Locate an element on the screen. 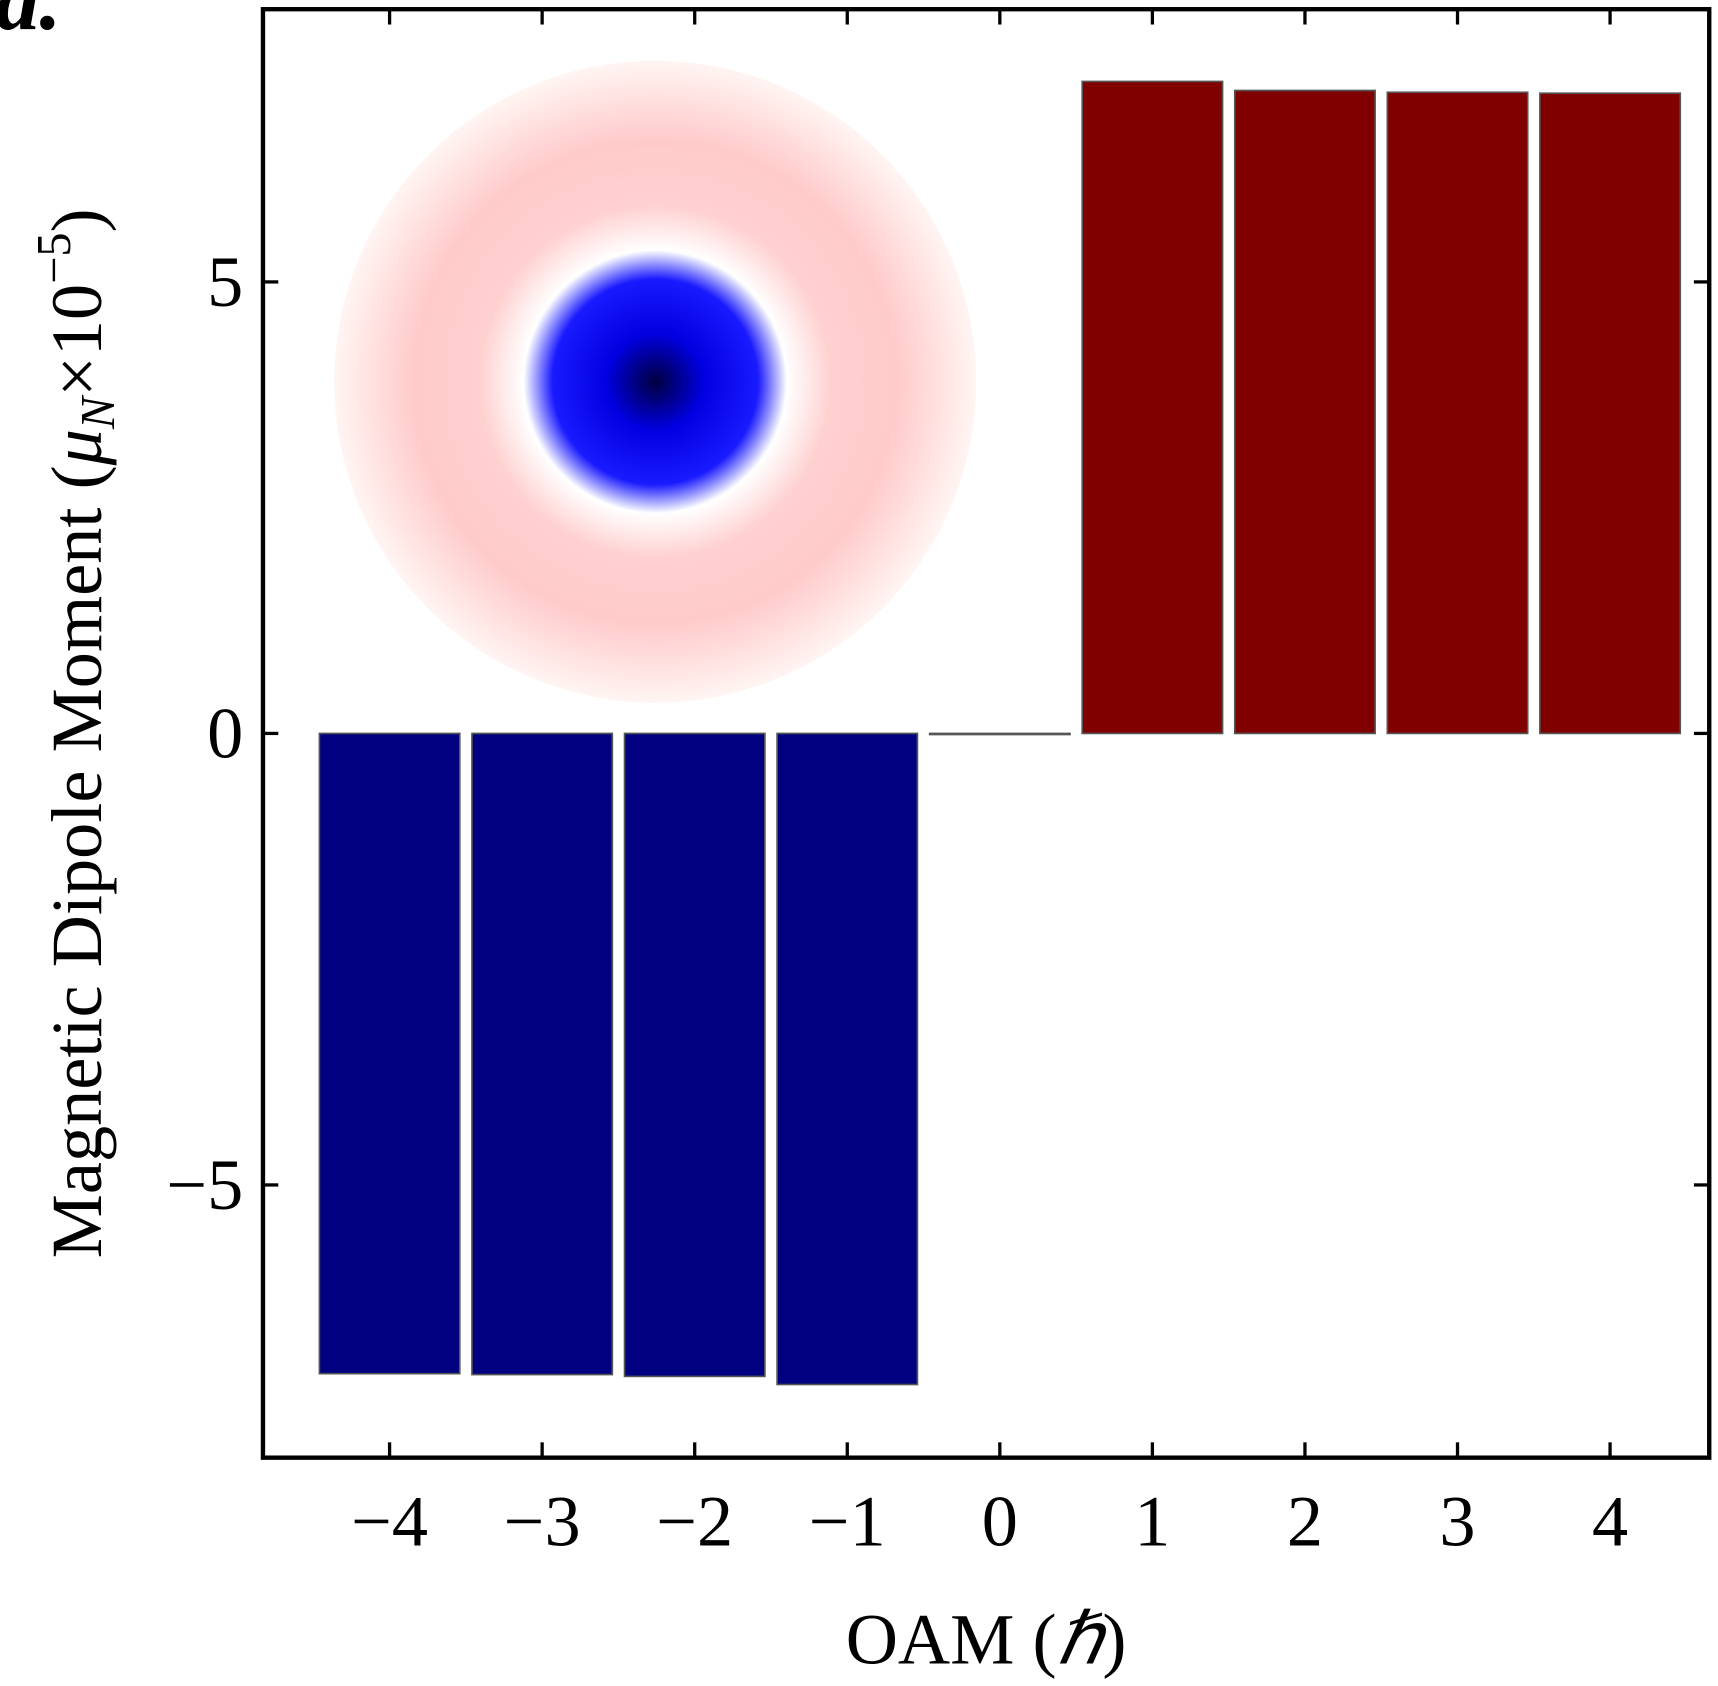 The image size is (1718, 1686). y-axis-label: Magnetic Dipole Moment (μN×10−5) is located at coordinates (76, 733).